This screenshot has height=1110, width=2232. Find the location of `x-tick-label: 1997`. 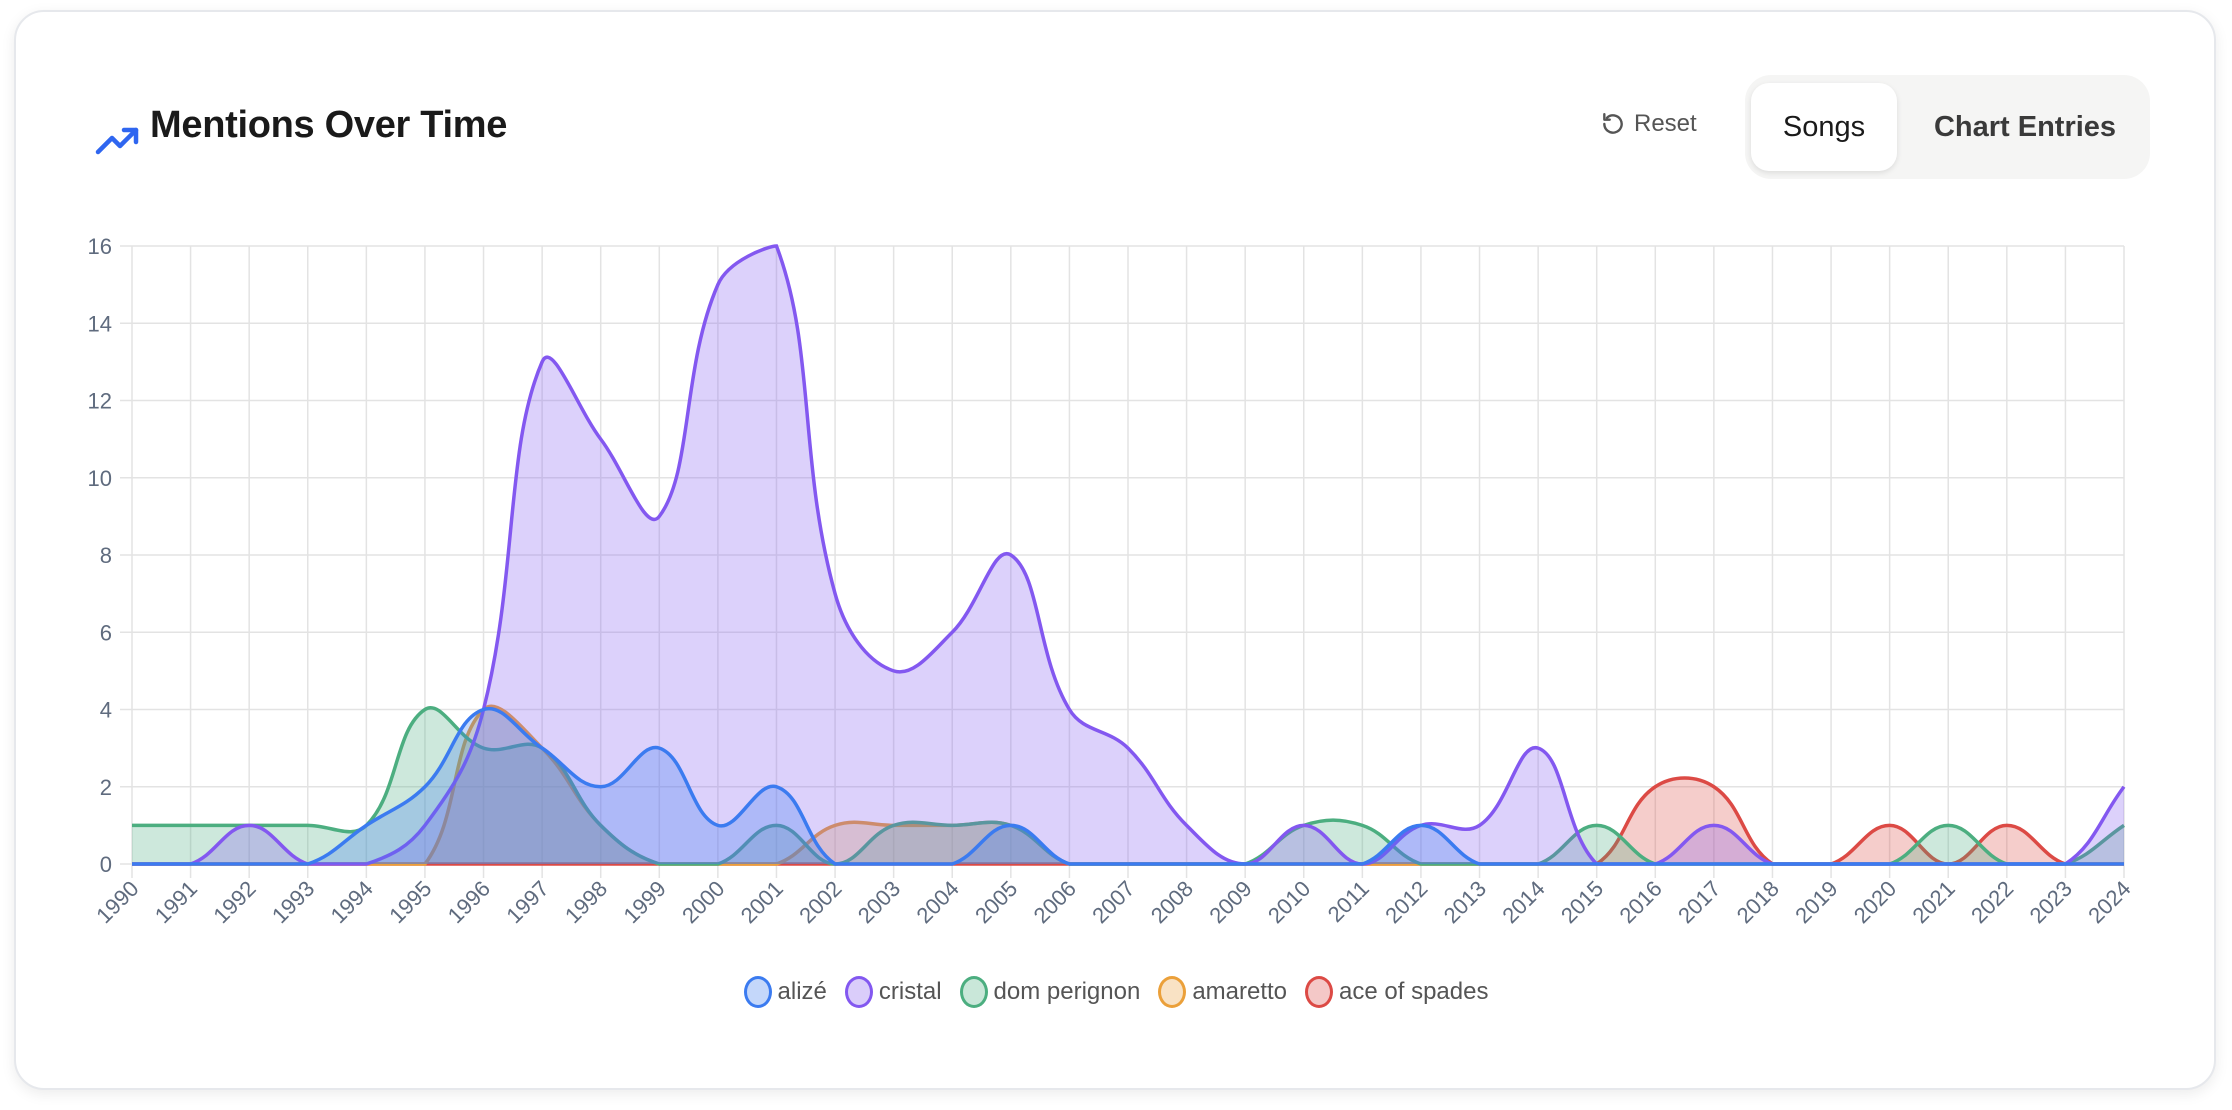

x-tick-label: 1997 is located at coordinates (527, 902).